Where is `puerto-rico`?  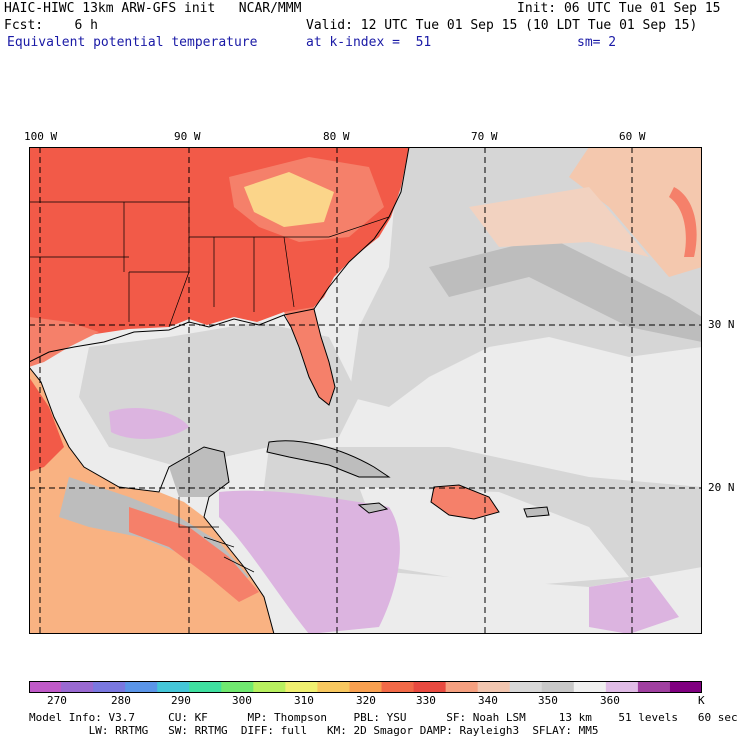 puerto-rico is located at coordinates (536, 512).